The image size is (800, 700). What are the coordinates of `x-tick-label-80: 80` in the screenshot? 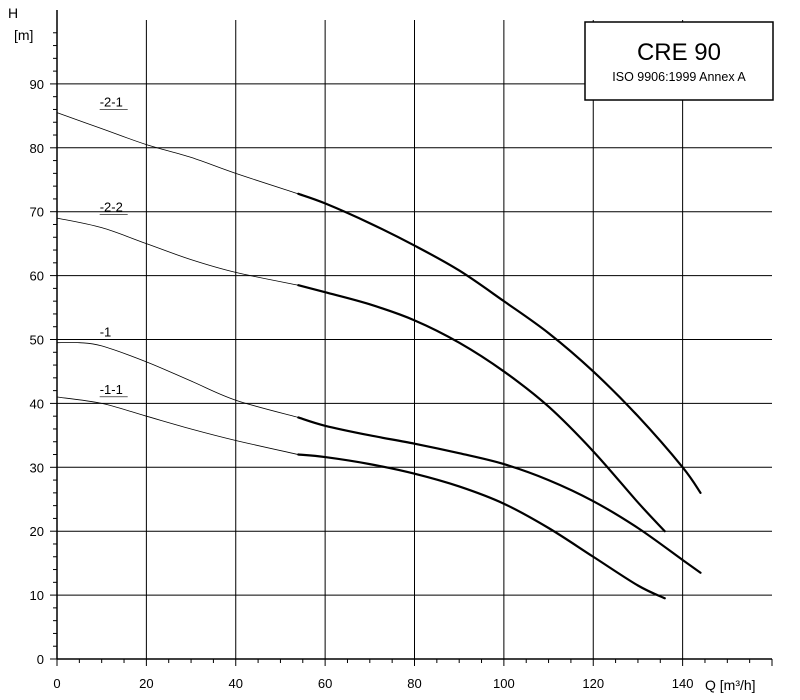 It's located at (414, 683).